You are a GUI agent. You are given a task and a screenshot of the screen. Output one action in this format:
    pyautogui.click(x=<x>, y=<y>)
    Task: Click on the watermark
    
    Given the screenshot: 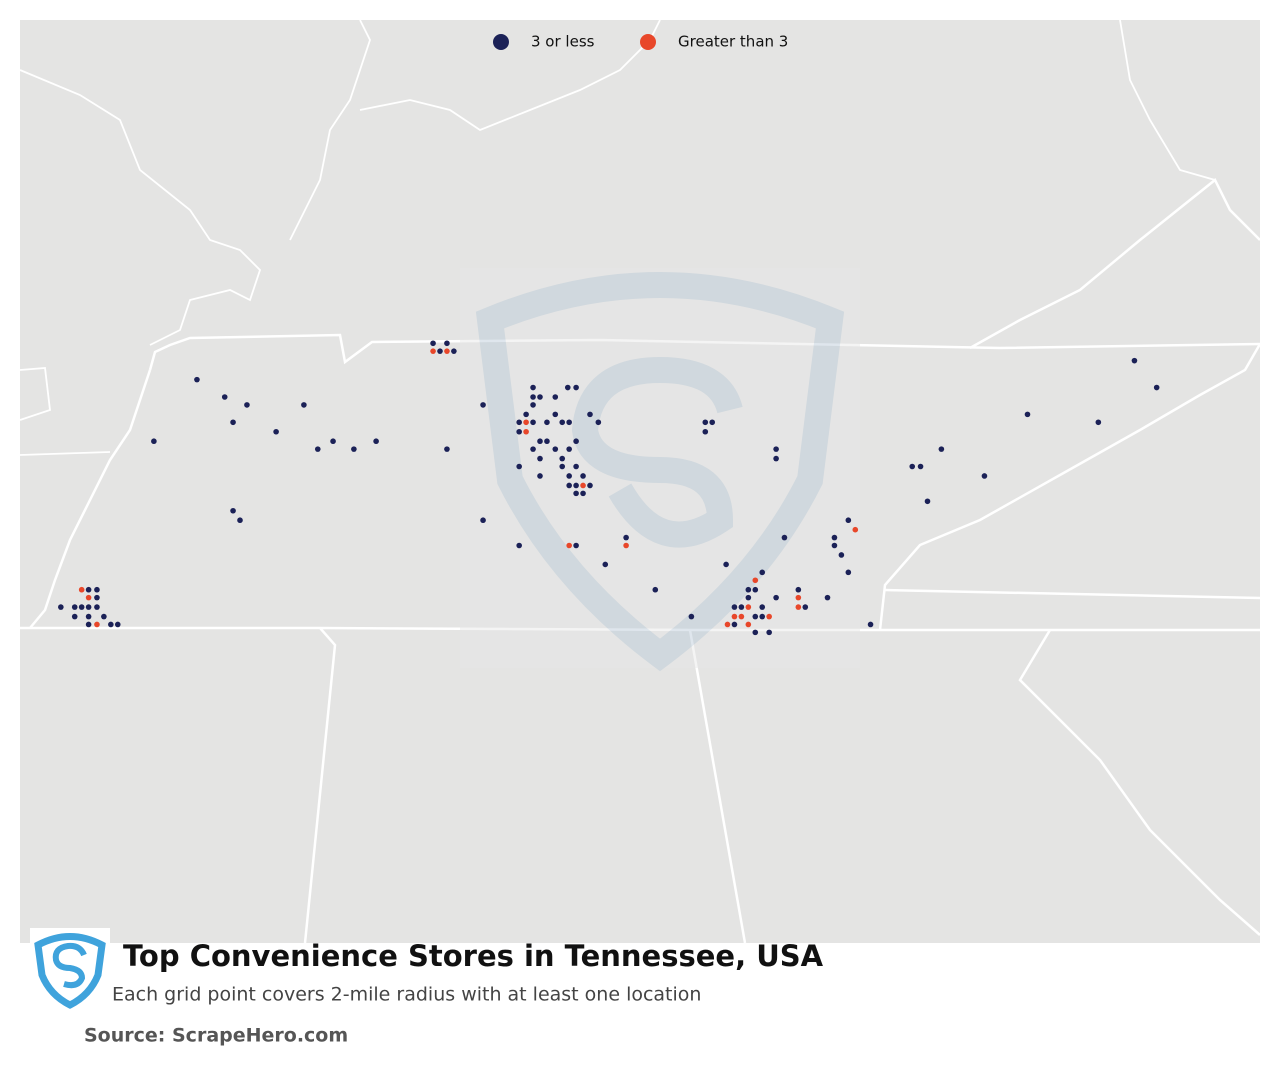 What is the action you would take?
    pyautogui.click(x=660, y=470)
    